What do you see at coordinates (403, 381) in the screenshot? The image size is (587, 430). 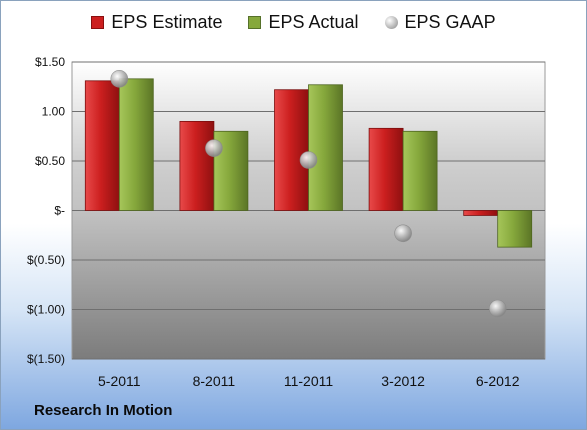 I see `x-tick-label: 3-2012` at bounding box center [403, 381].